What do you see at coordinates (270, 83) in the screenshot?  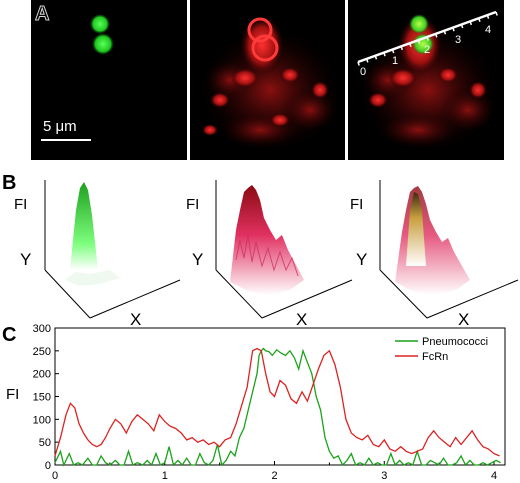 I see `fcrn-image` at bounding box center [270, 83].